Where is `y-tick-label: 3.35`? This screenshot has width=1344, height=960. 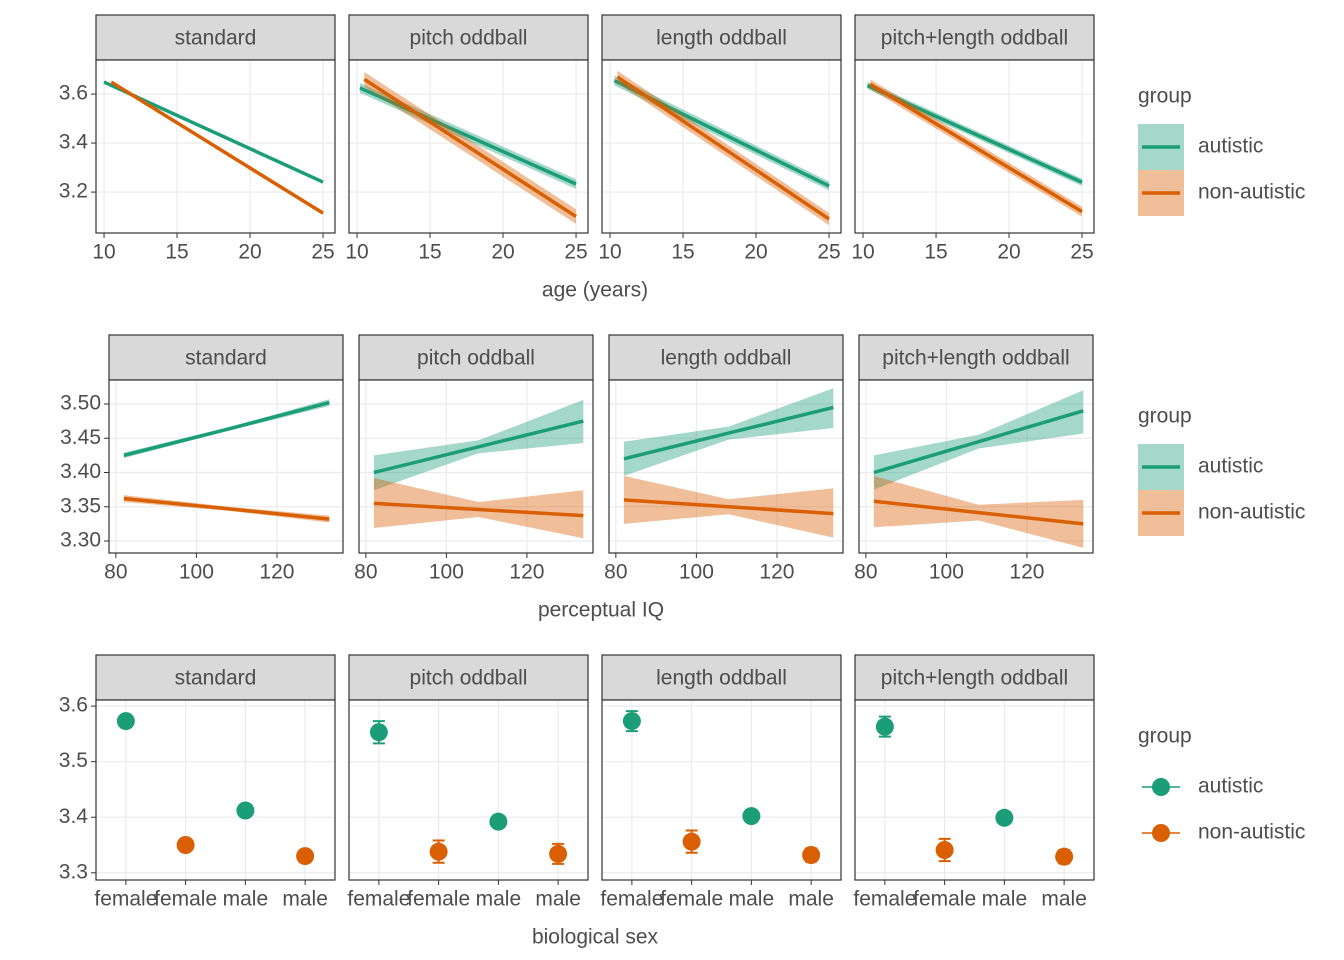 y-tick-label: 3.35 is located at coordinates (80, 505).